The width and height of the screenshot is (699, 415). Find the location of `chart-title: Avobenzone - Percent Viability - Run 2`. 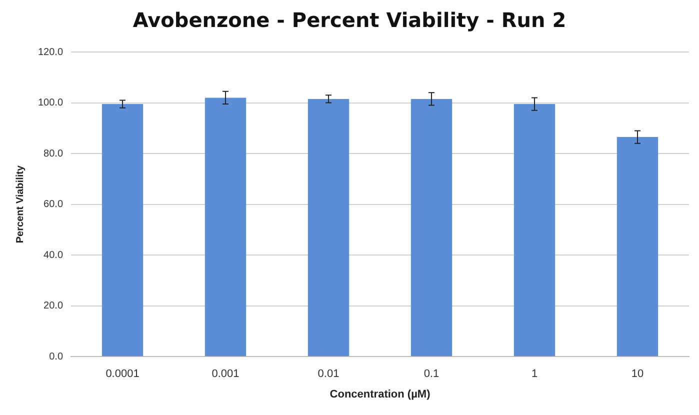

chart-title: Avobenzone - Percent Viability - Run 2 is located at coordinates (349, 20).